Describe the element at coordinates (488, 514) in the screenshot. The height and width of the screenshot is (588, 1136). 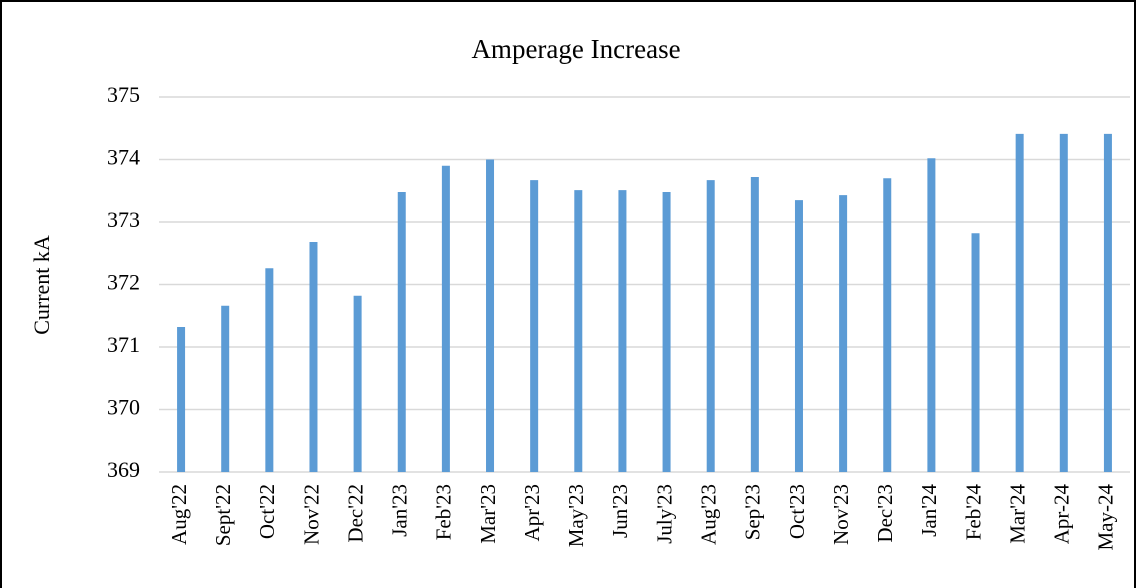
I see `x-tick-label: Mar'23` at that location.